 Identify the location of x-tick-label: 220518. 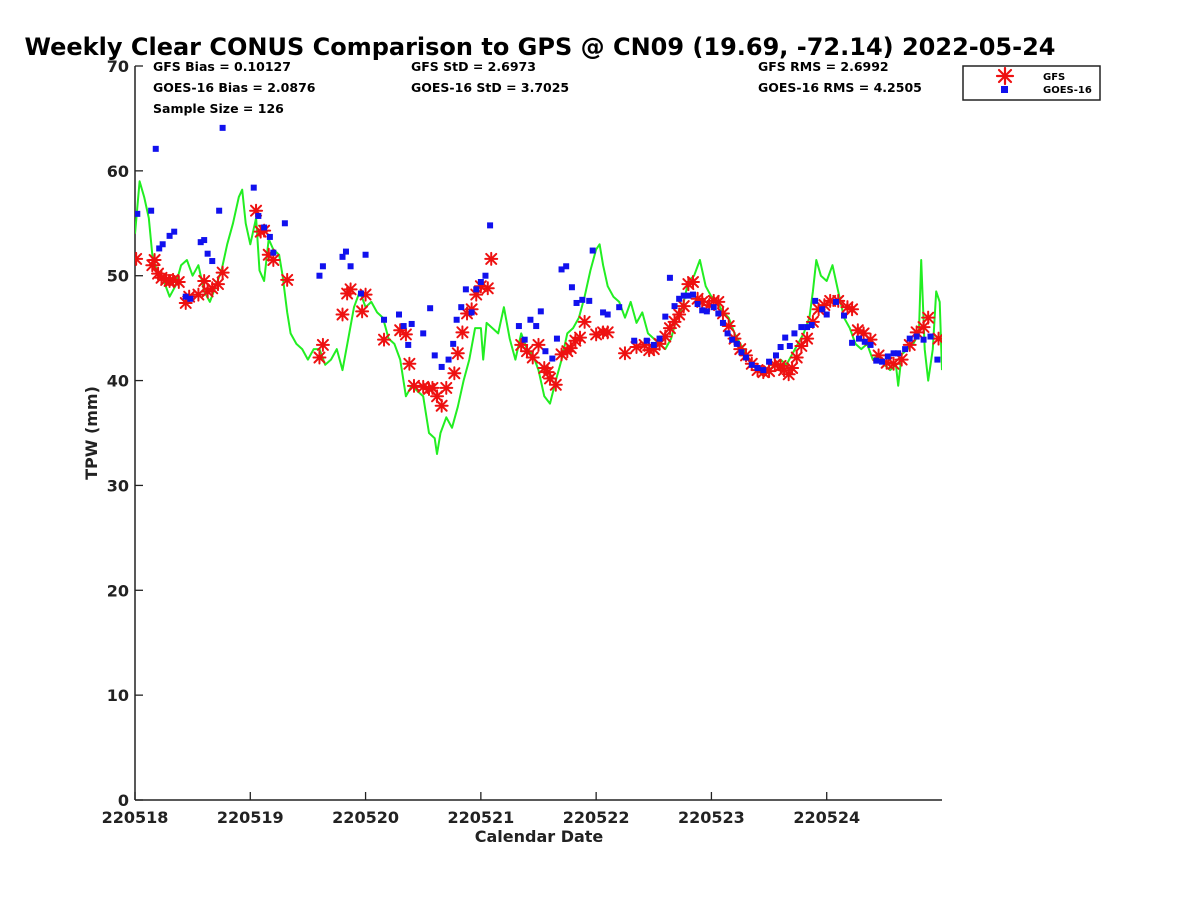
(135, 817).